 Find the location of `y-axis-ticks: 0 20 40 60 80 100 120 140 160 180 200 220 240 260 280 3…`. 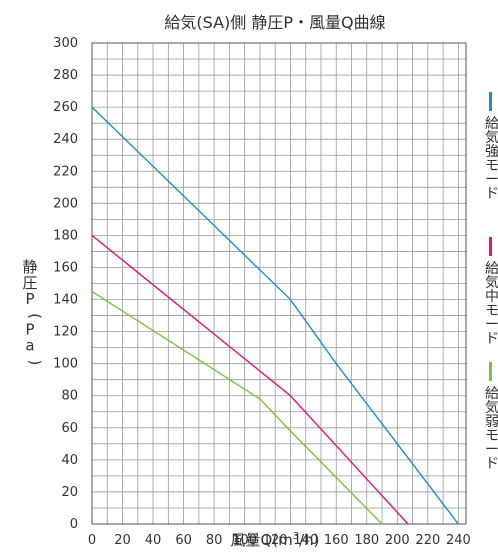

y-axis-ticks: 0 20 40 60 80 100 120 140 160 180 200 220 240 260 280 3… is located at coordinates (65, 284).